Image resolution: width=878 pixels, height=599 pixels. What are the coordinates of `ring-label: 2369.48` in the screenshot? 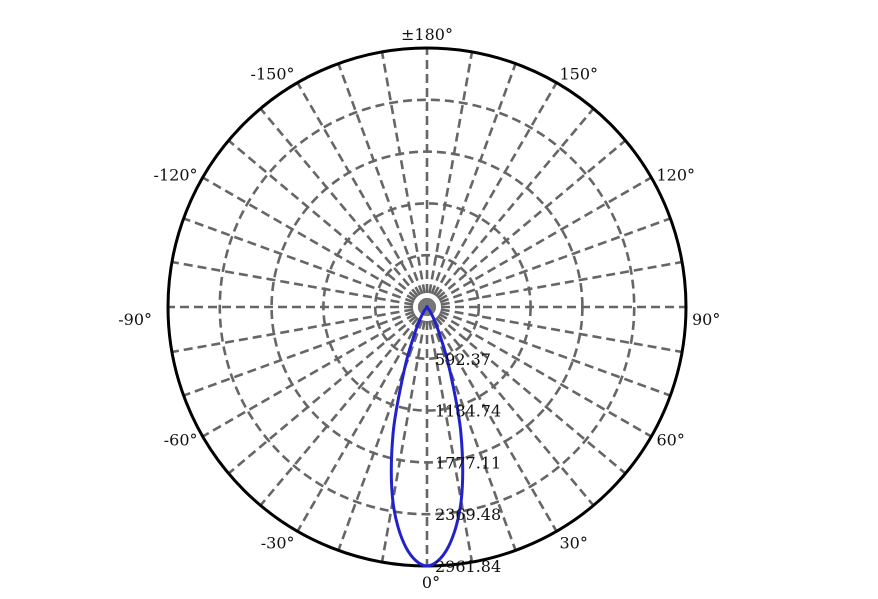 It's located at (468, 514).